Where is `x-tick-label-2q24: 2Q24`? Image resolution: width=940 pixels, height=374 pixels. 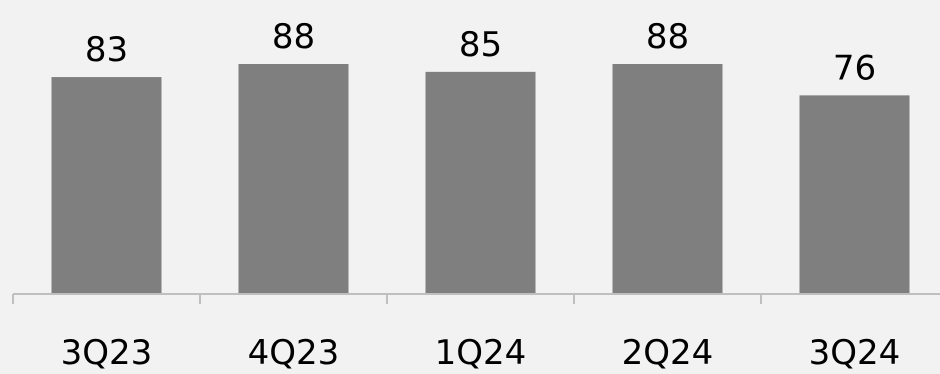
x-tick-label-2q24: 2Q24 is located at coordinates (668, 353).